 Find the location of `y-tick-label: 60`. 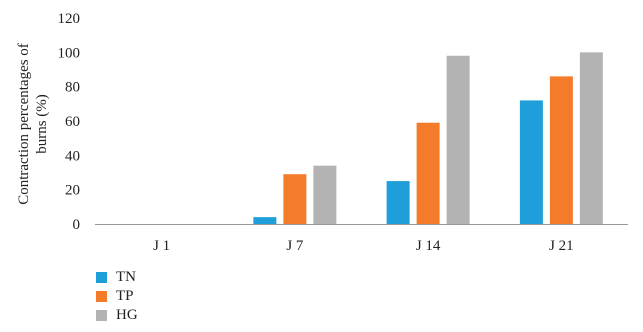

y-tick-label: 60 is located at coordinates (72, 122).